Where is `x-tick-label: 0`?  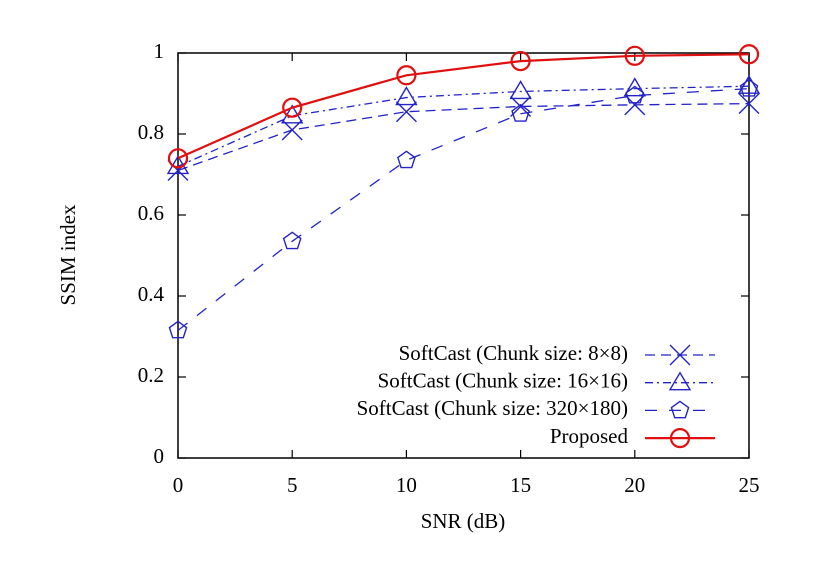 x-tick-label: 0 is located at coordinates (178, 485).